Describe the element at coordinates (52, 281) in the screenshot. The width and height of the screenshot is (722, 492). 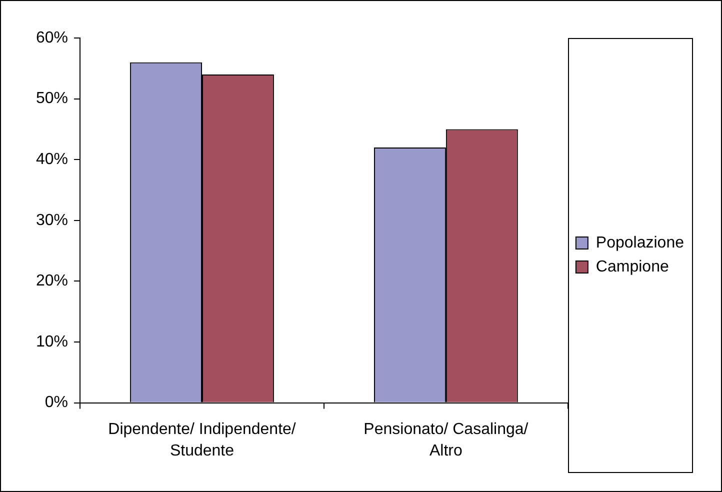
I see `y-tick-label: 20%` at that location.